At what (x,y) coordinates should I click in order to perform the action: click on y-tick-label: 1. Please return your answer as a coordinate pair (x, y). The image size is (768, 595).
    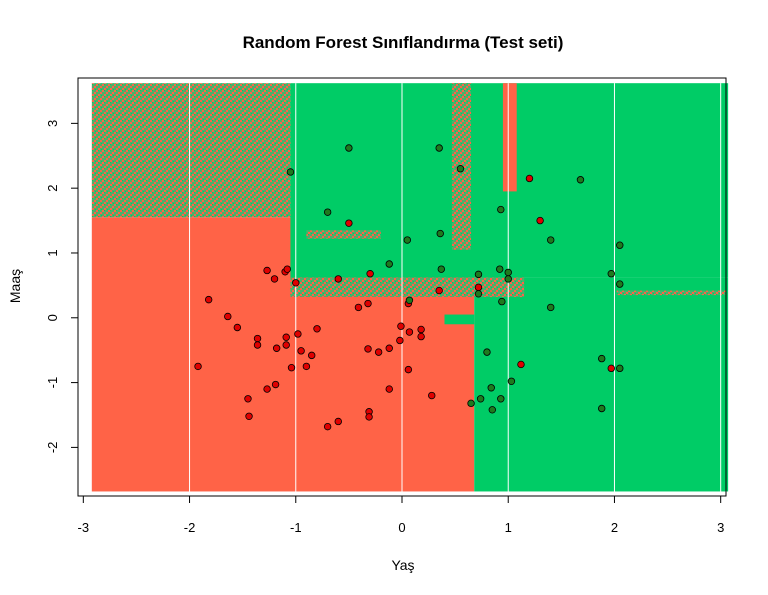
    Looking at the image, I should click on (52, 252).